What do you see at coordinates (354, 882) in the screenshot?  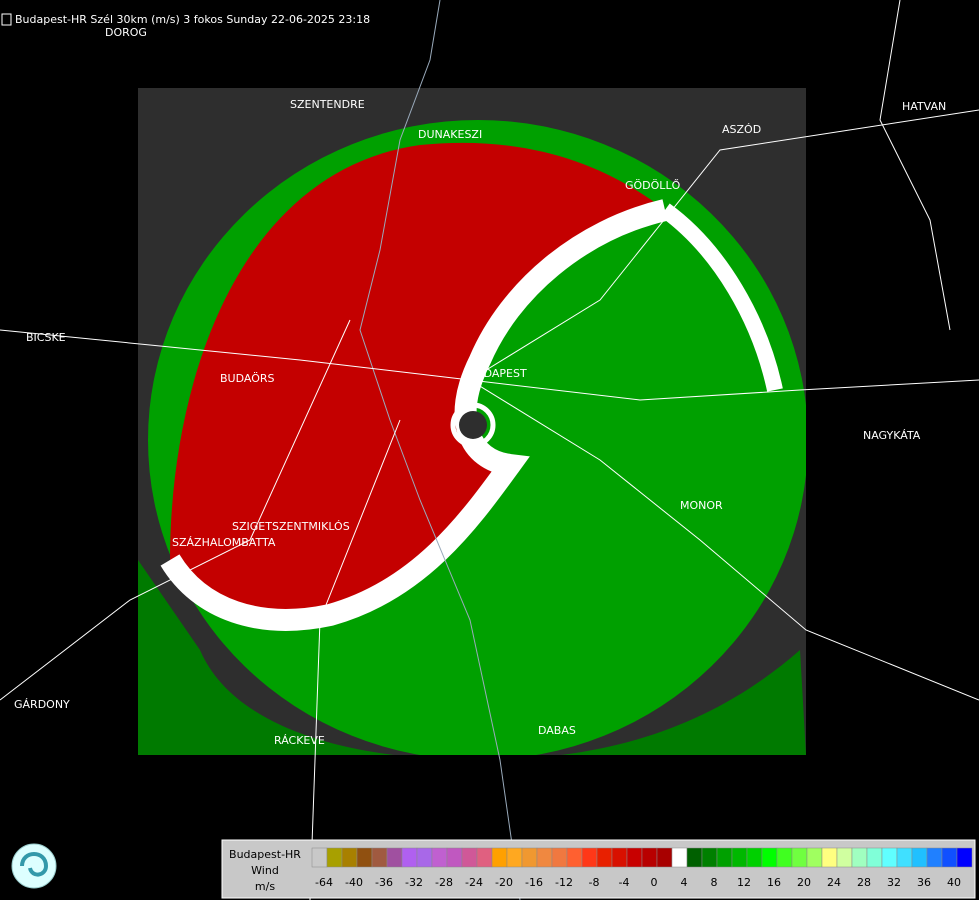 I see `legend-label: -40` at bounding box center [354, 882].